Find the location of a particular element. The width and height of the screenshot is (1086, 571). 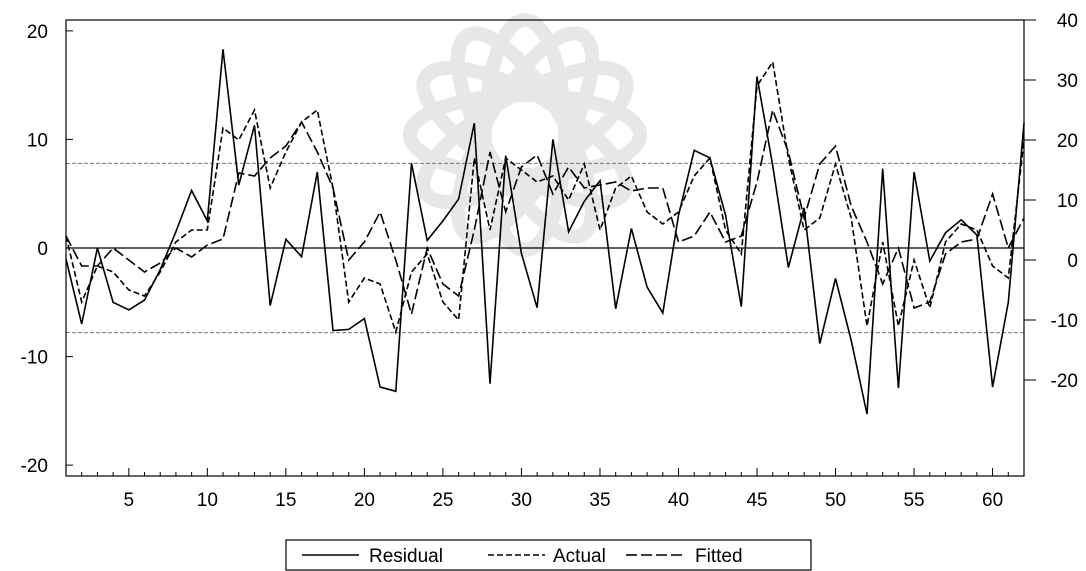

x-tick-label: 45 is located at coordinates (756, 500).